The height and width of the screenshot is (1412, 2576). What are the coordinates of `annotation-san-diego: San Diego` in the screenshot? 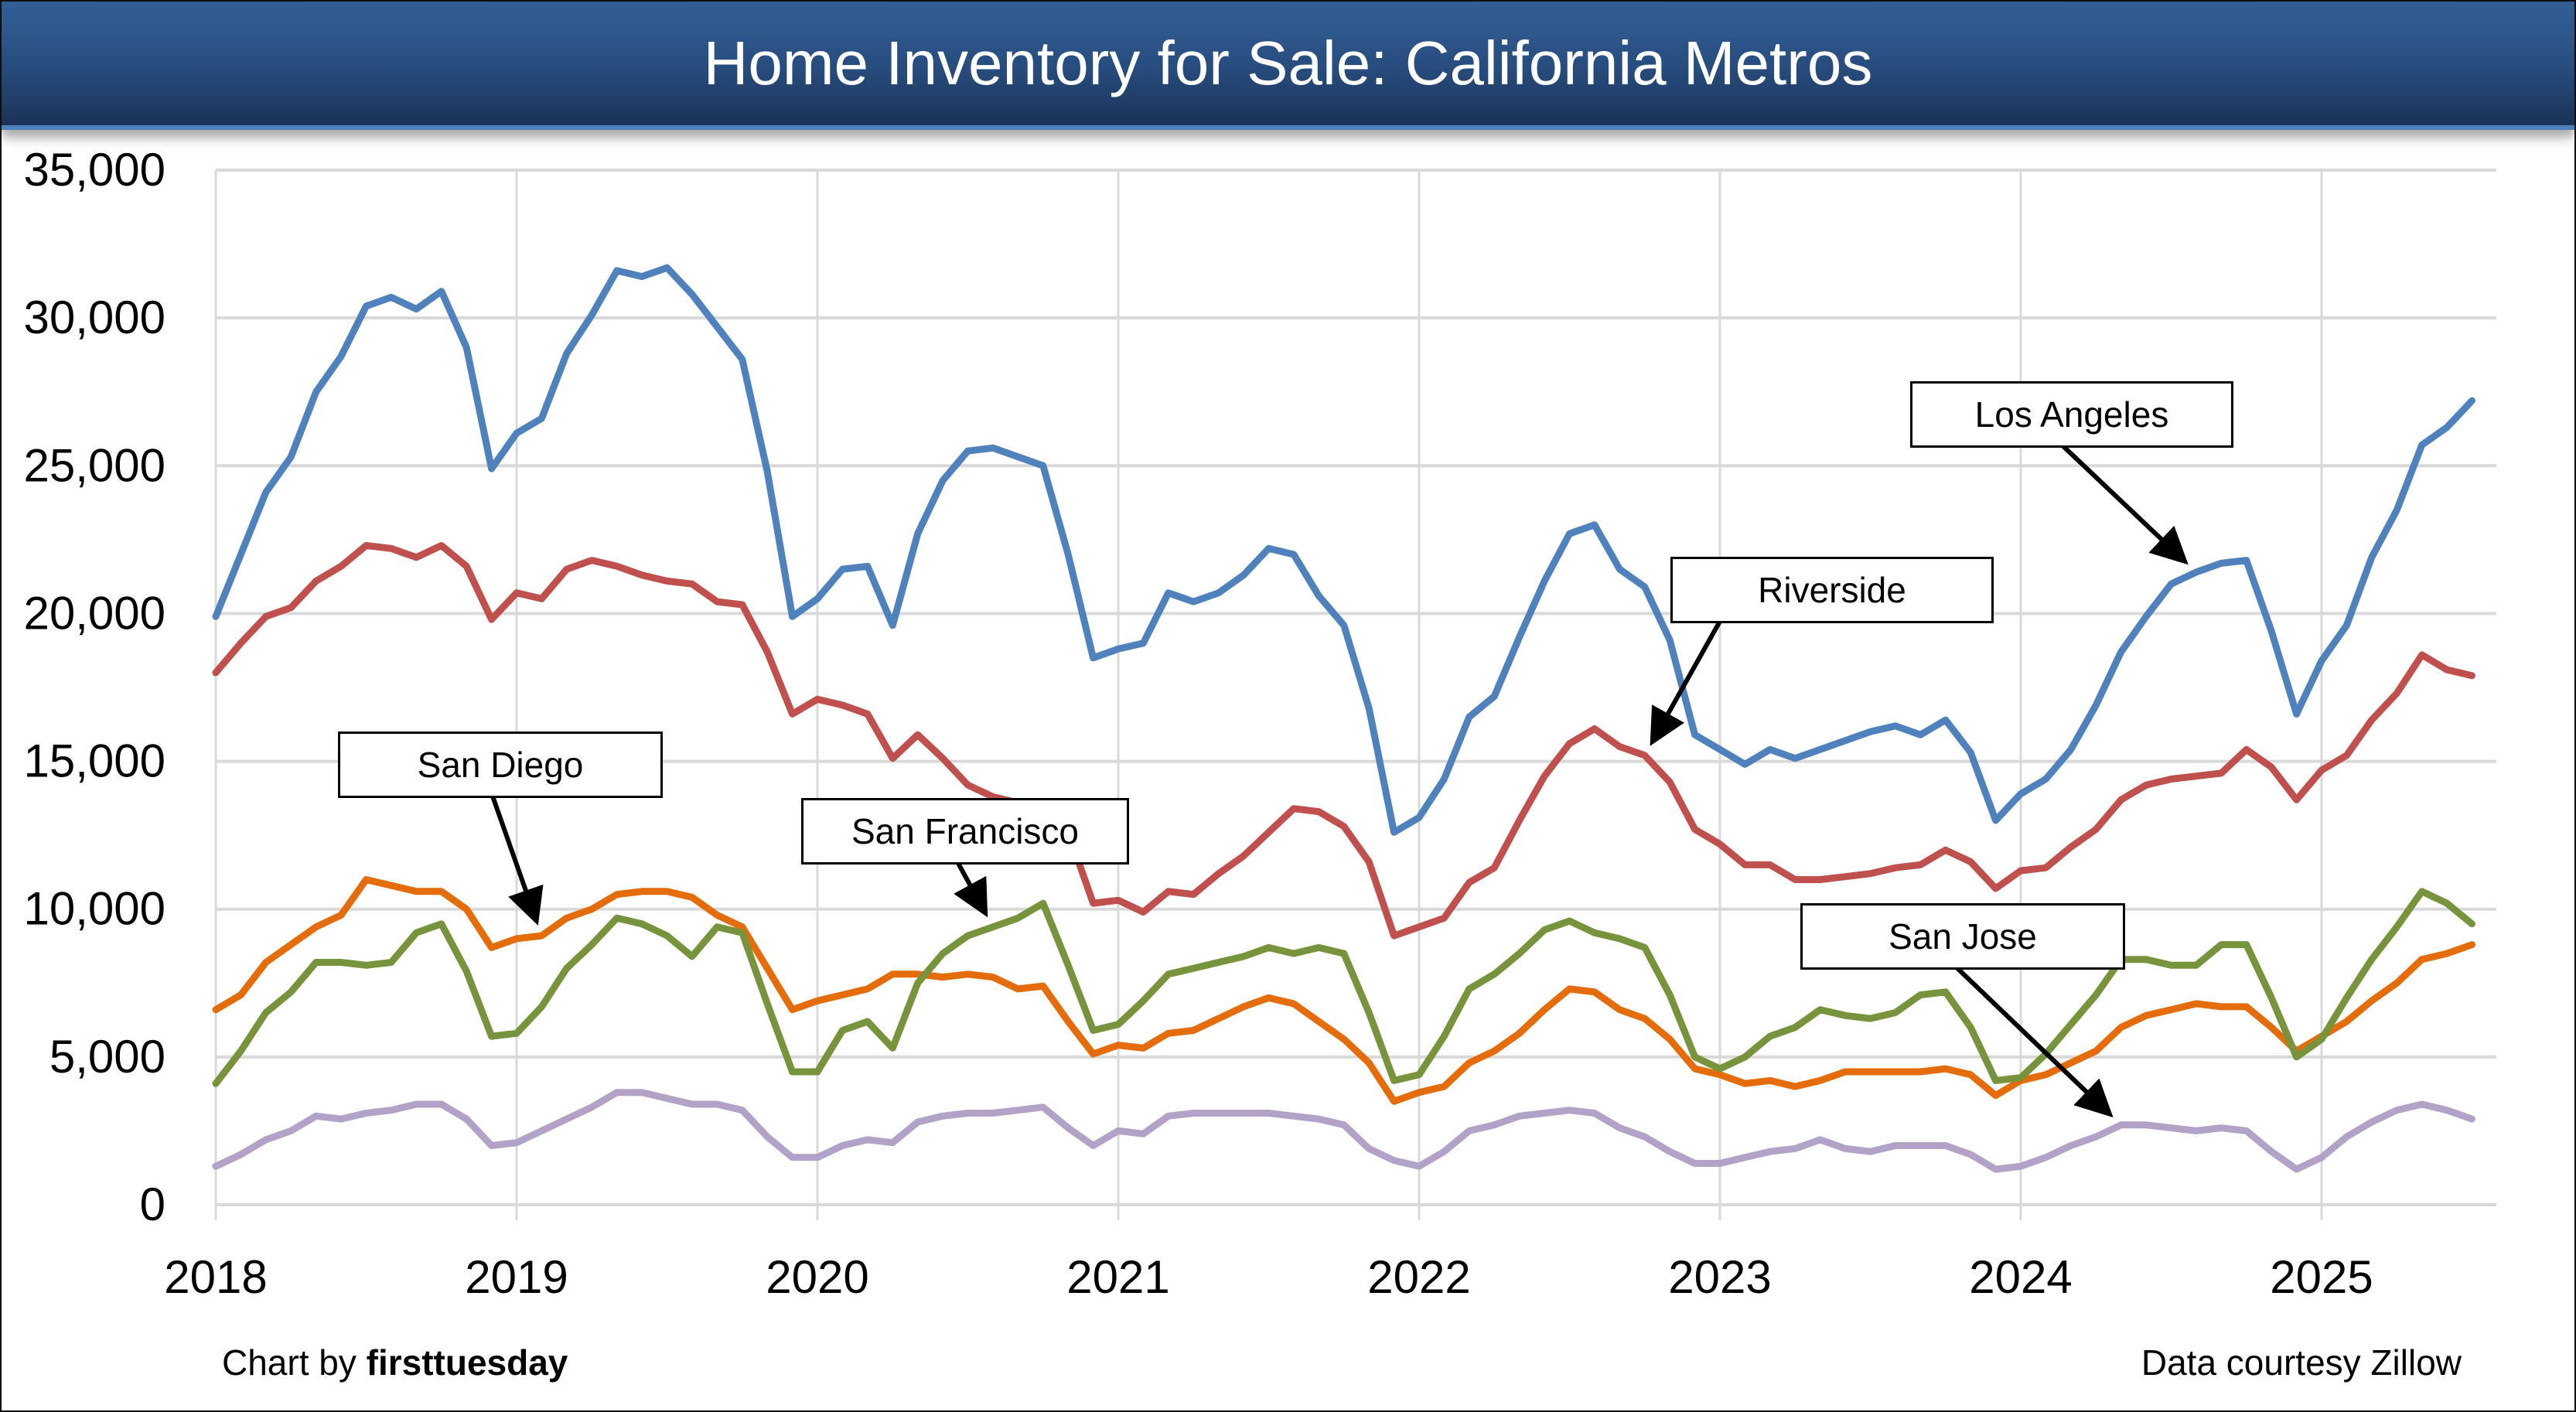 It's located at (501, 765).